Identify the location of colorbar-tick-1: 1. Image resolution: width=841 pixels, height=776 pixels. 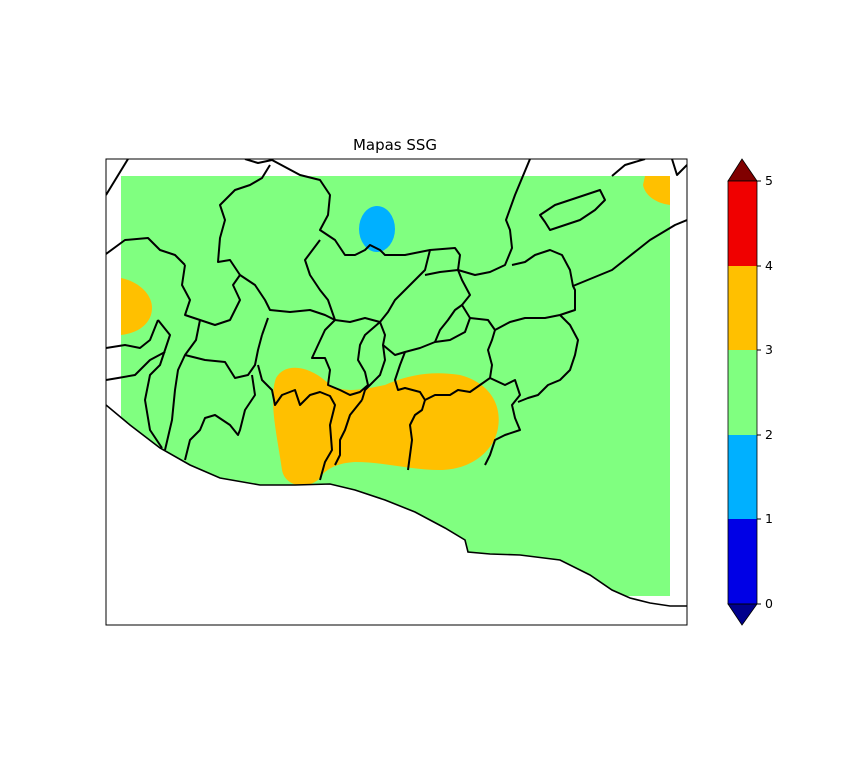
(769, 518).